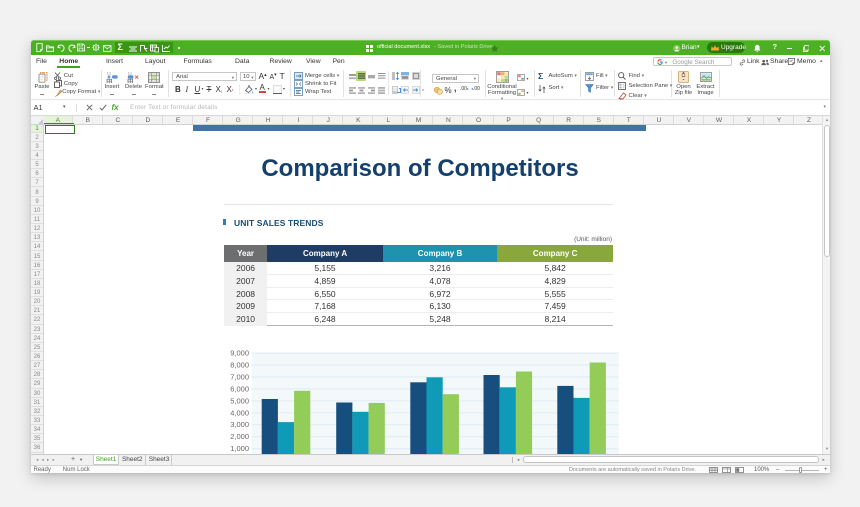  I want to click on svg-text: 4,000, so click(239, 412).